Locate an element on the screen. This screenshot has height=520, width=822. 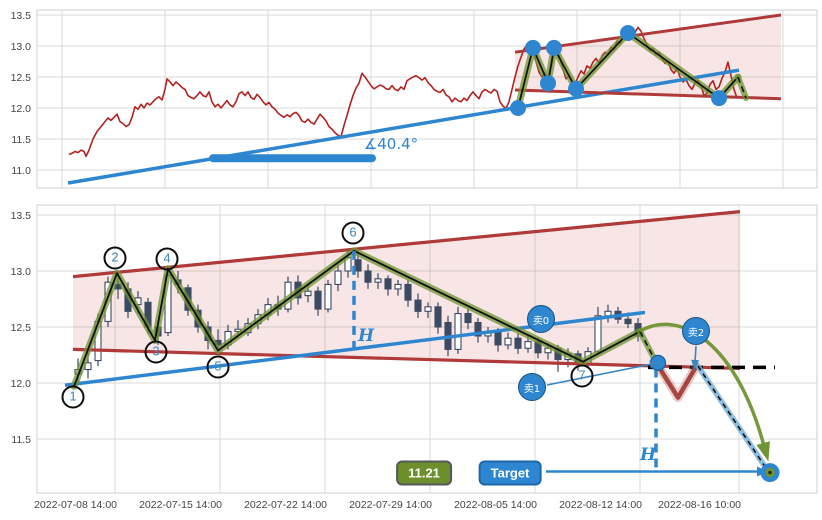
sell2-arrowhead is located at coordinates (695, 364).